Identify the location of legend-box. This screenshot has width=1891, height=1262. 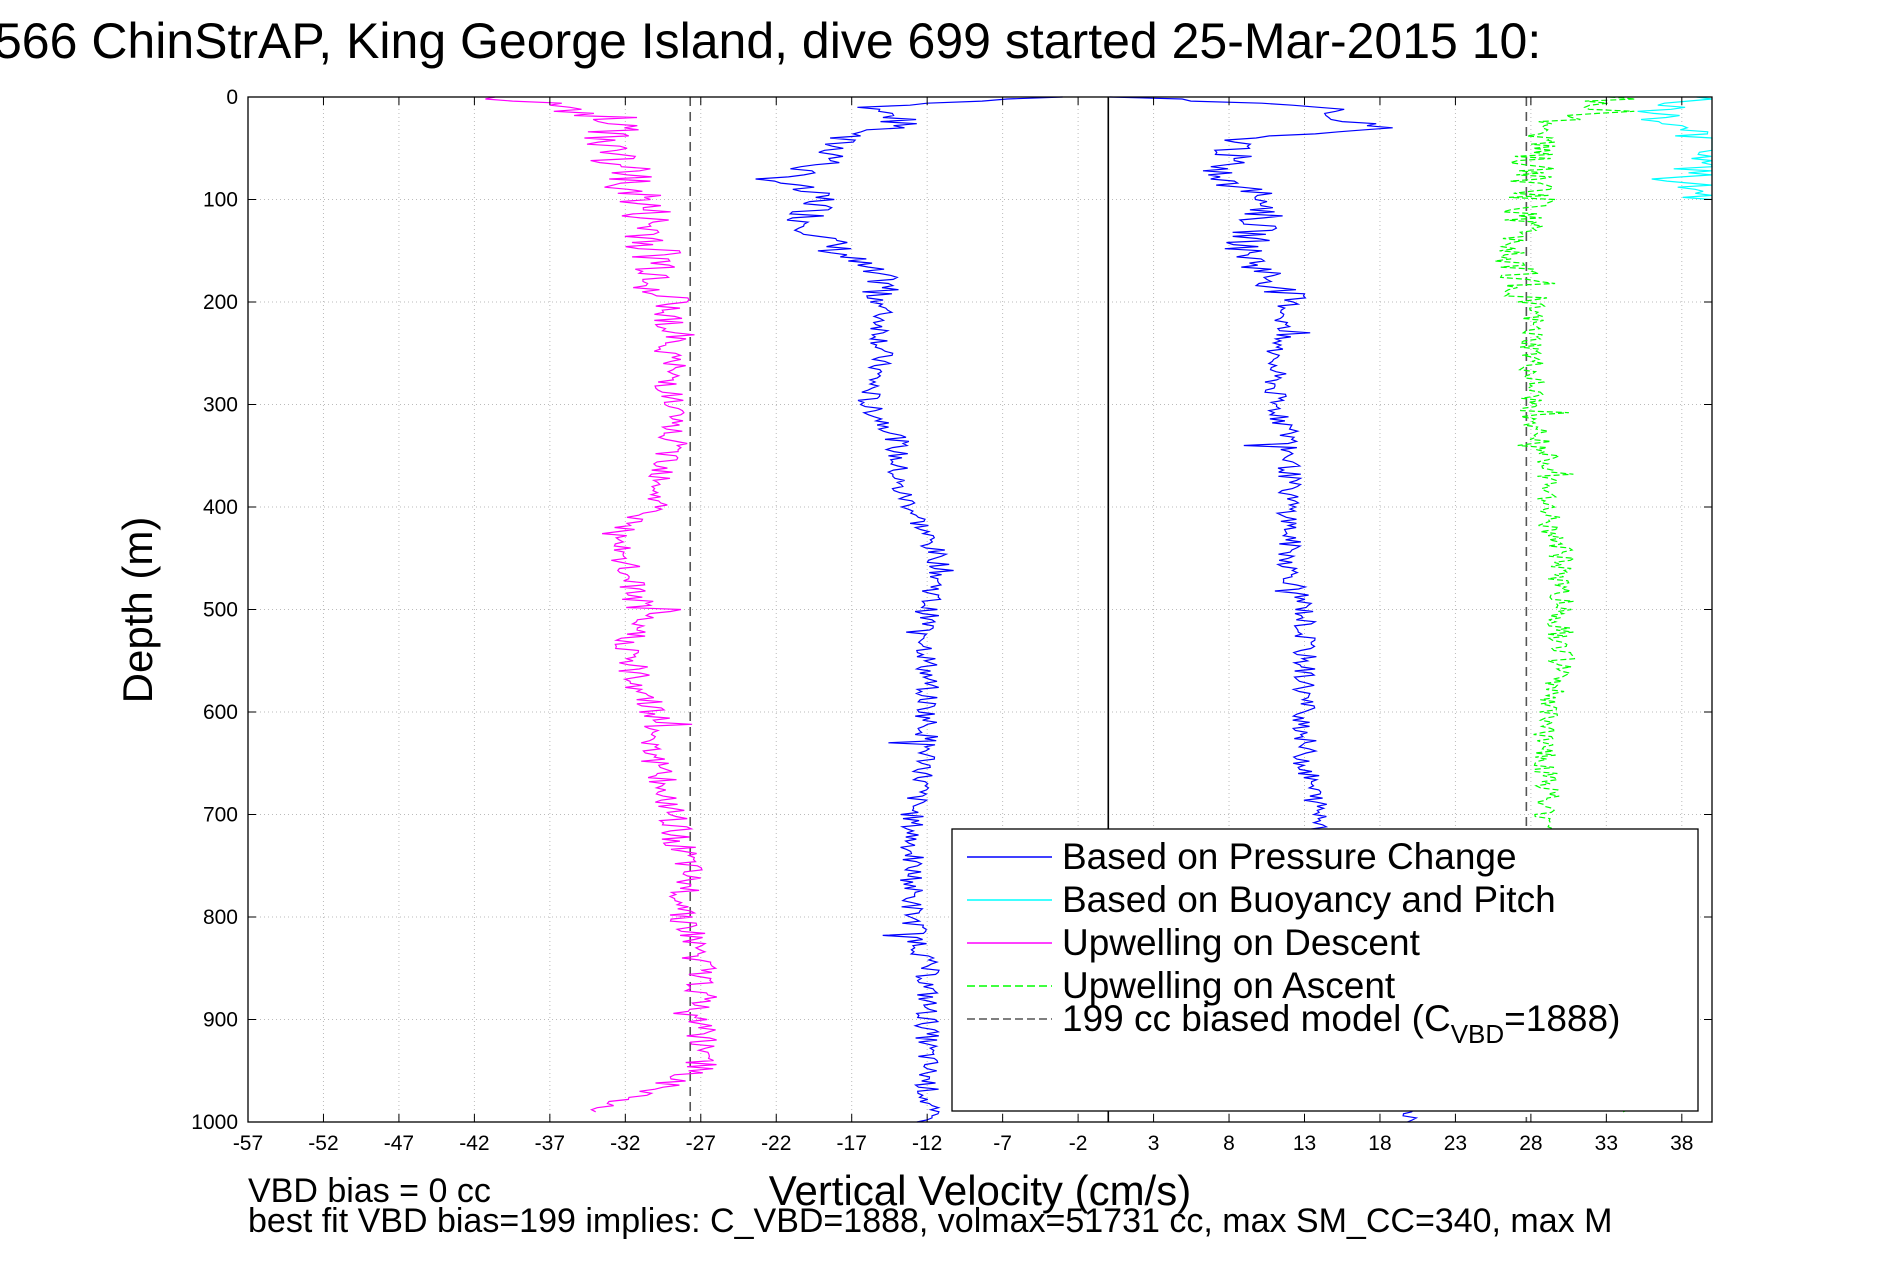
(1325, 970).